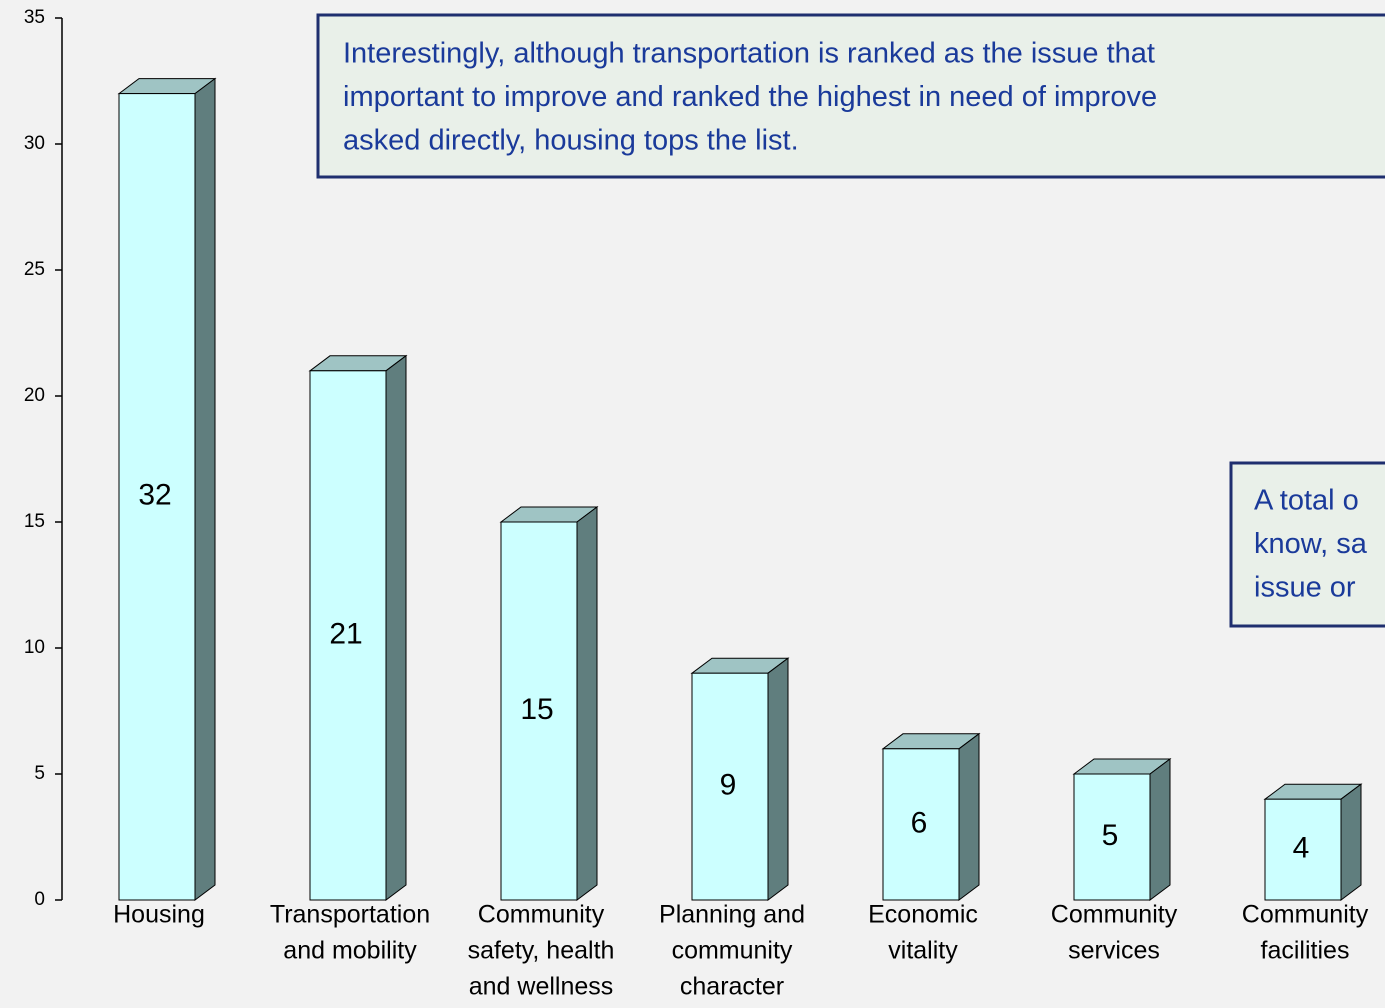  What do you see at coordinates (159, 915) in the screenshot?
I see `x-tick-label: Housing` at bounding box center [159, 915].